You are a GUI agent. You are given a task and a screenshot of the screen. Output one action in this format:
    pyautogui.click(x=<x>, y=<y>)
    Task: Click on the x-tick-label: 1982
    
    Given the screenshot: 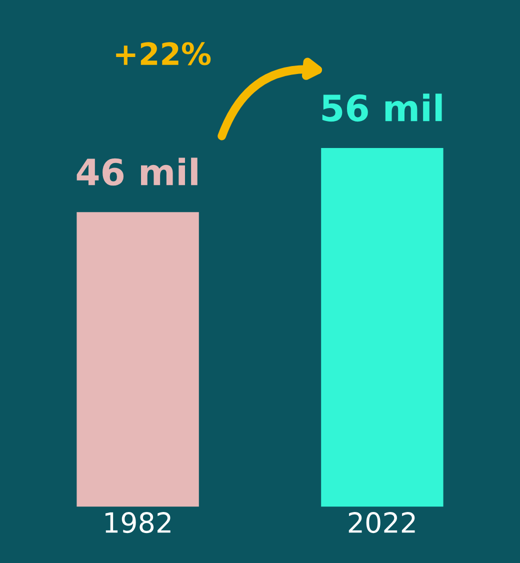 What is the action you would take?
    pyautogui.click(x=138, y=523)
    